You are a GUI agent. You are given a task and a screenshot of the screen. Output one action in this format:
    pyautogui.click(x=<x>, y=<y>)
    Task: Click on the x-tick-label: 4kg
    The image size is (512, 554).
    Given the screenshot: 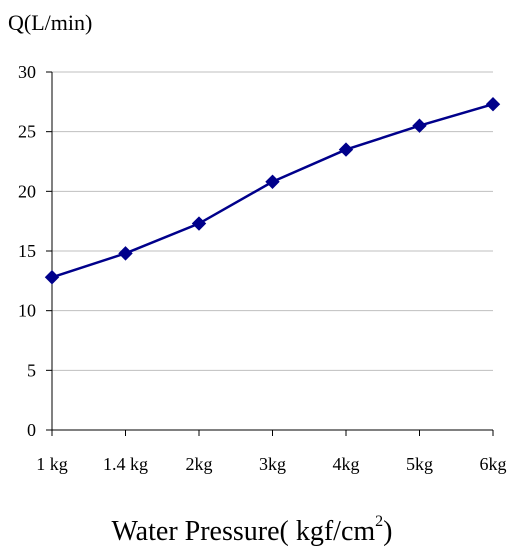 What is the action you would take?
    pyautogui.click(x=346, y=464)
    